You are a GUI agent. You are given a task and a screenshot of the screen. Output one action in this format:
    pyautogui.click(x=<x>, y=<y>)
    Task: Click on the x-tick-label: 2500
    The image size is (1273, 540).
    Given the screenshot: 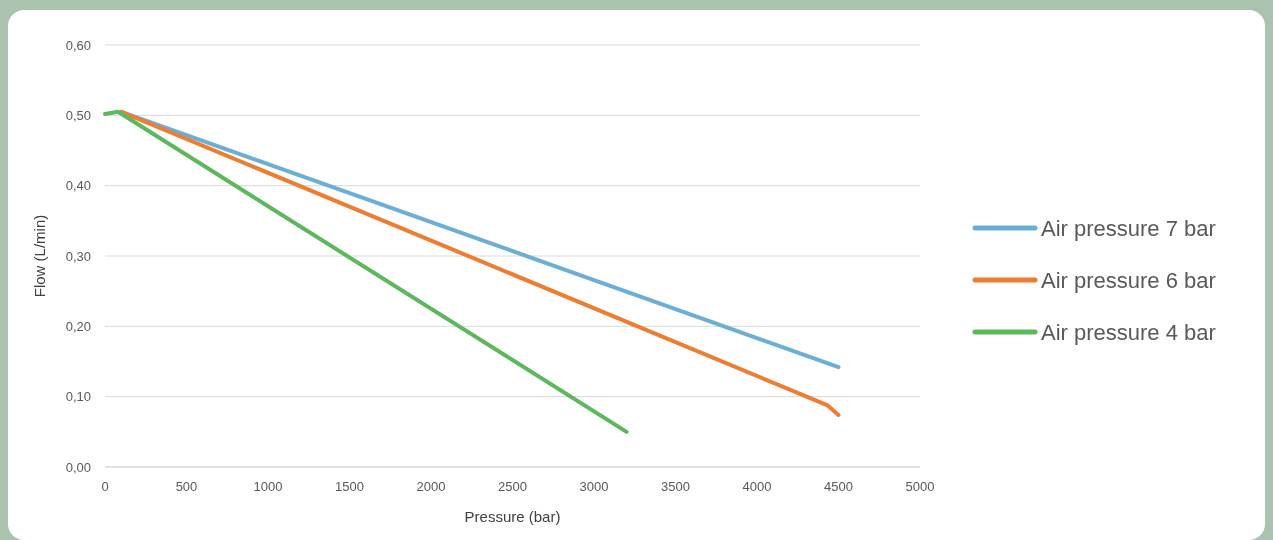 What is the action you would take?
    pyautogui.click(x=512, y=486)
    